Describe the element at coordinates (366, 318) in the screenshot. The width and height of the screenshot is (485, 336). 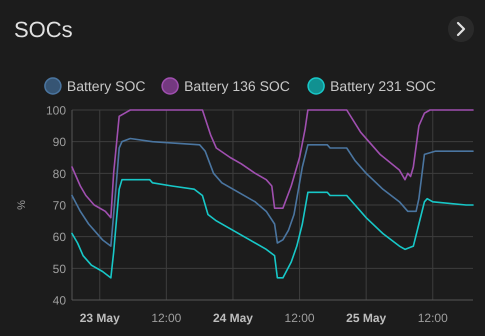
I see `x-tick-label: 25 May` at that location.